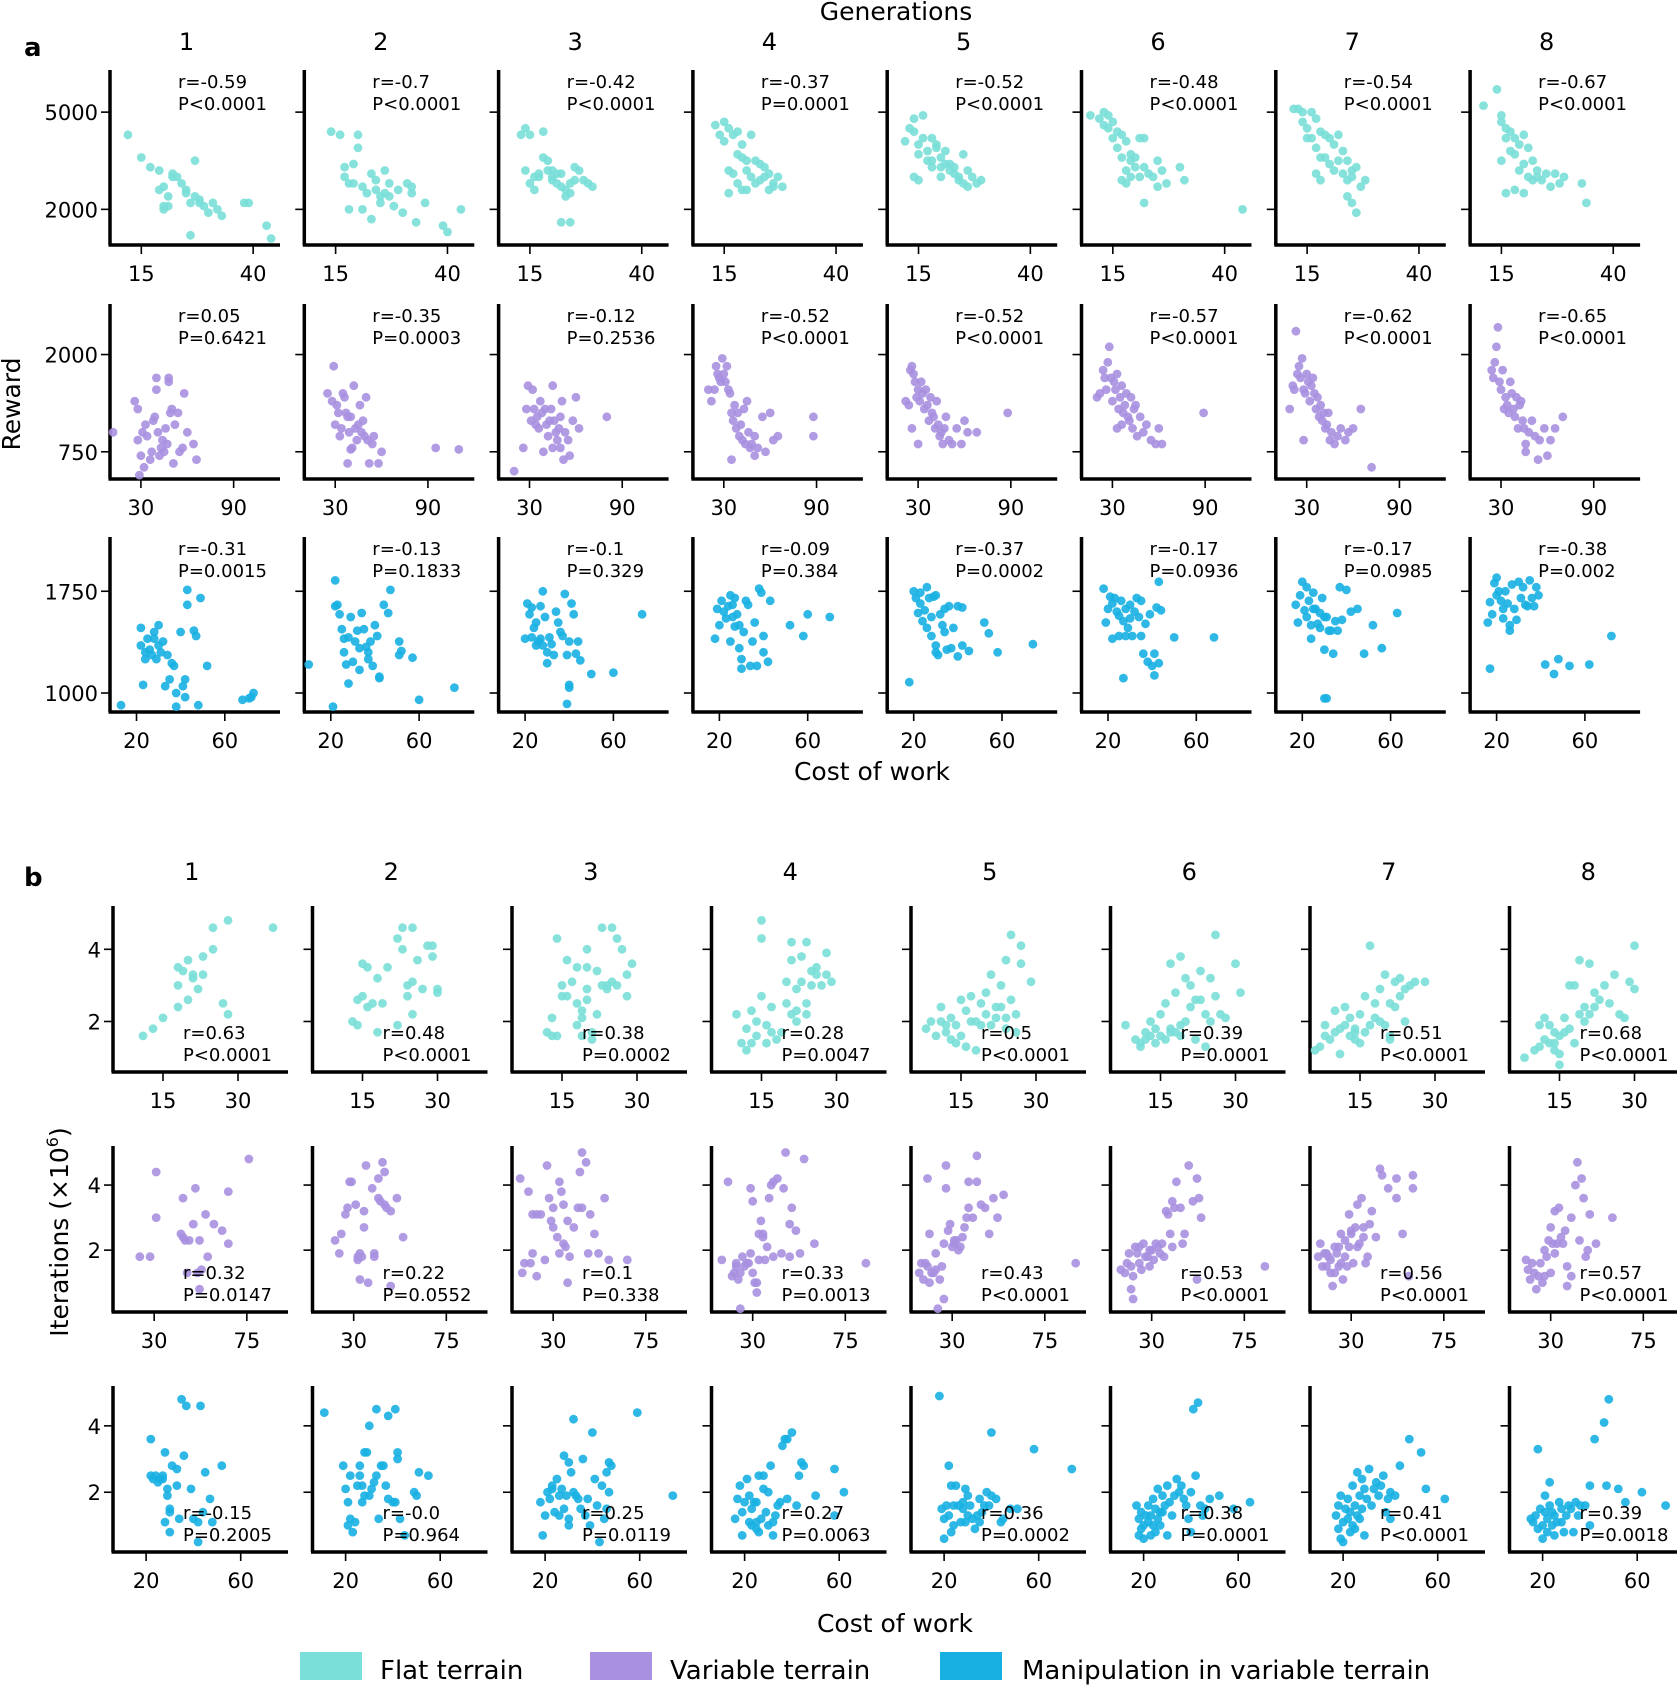 This screenshot has height=1685, width=1677. I want to click on correlation-r-label: r=-0.52, so click(989, 316).